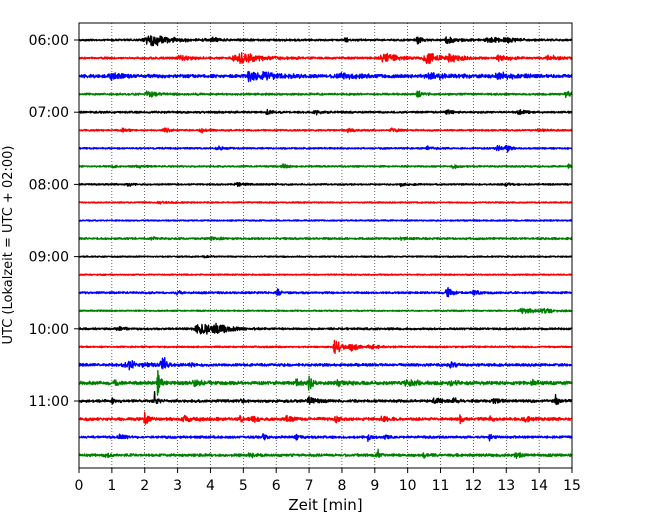  Describe the element at coordinates (276, 486) in the screenshot. I see `x-tick-label: 6` at that location.